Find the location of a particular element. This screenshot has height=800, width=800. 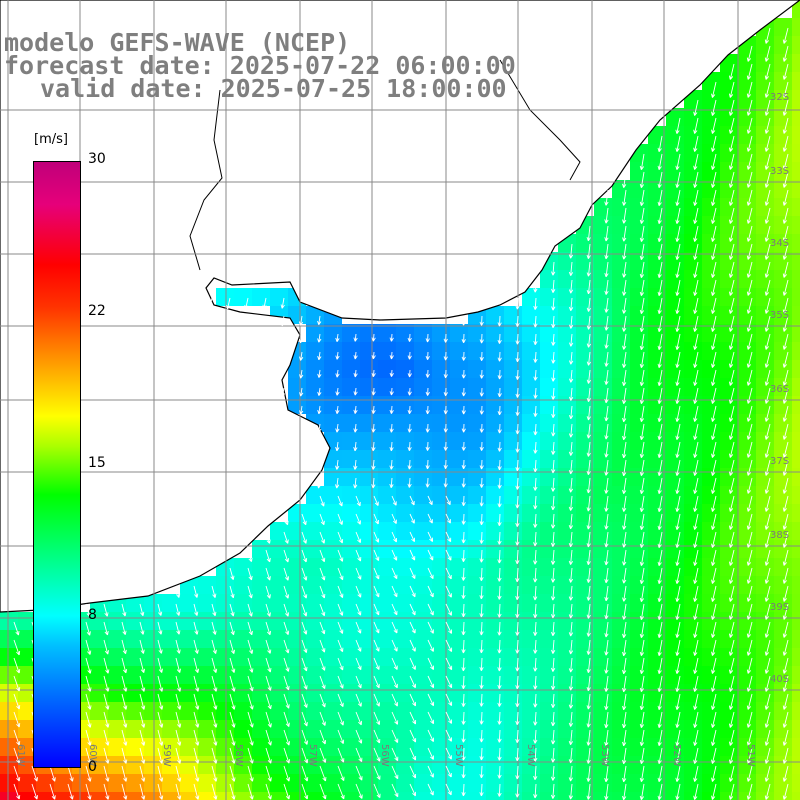

lon-label: 59W is located at coordinates (166, 755).